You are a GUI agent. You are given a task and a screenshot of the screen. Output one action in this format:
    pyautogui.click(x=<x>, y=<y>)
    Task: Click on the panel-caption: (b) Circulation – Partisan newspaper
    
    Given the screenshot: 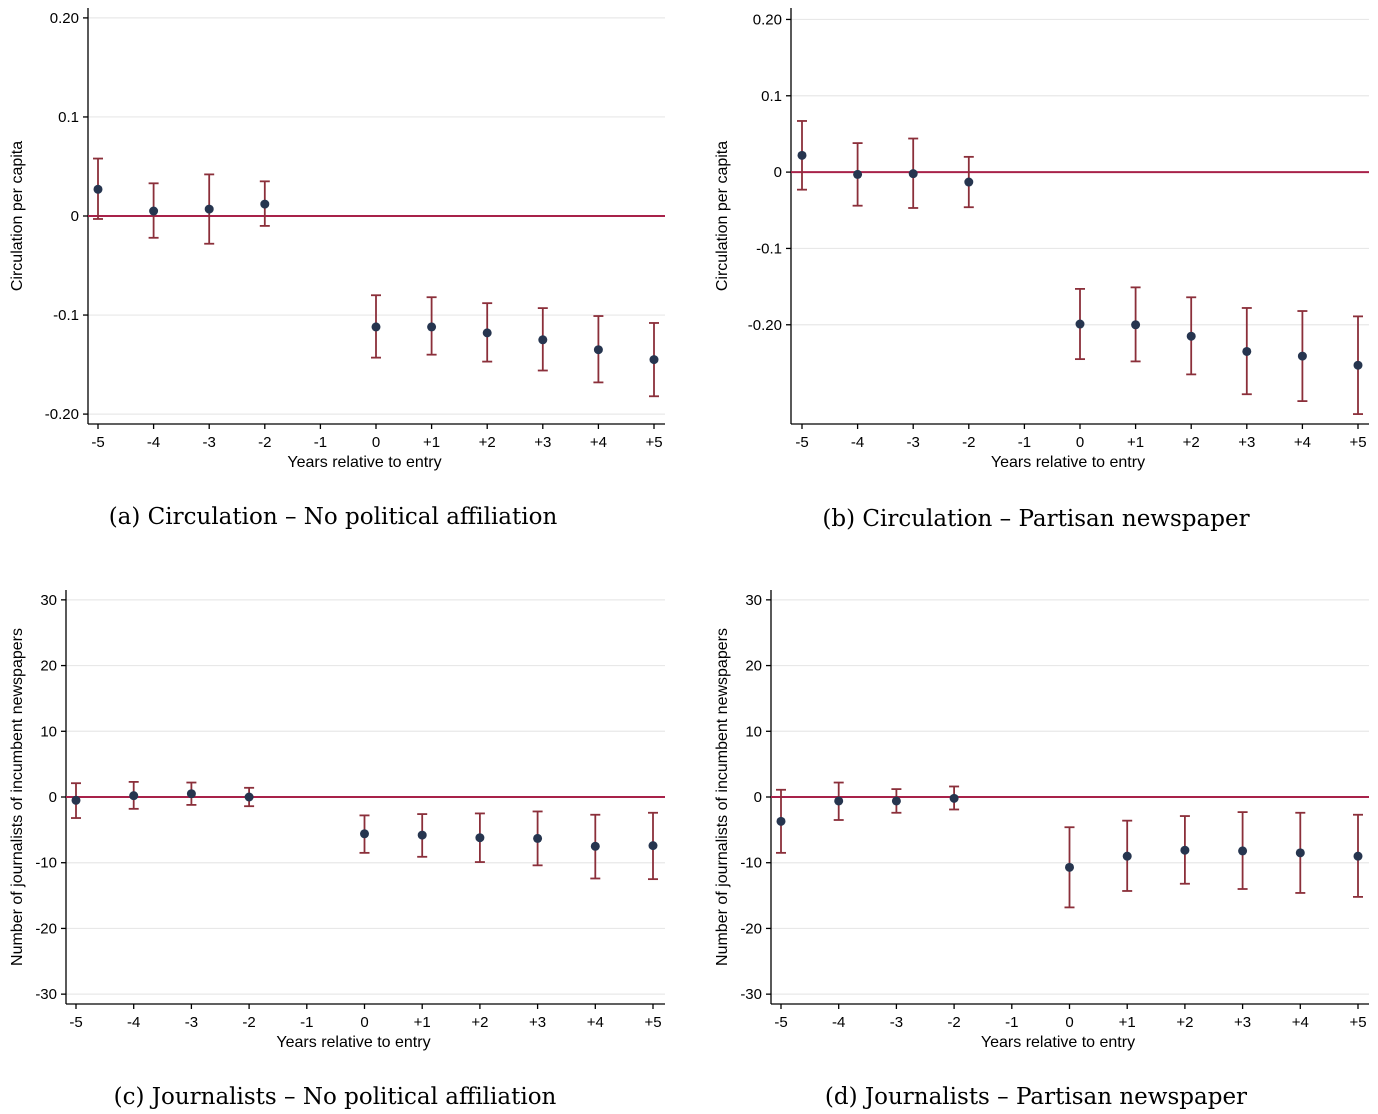 What is the action you would take?
    pyautogui.click(x=1035, y=519)
    